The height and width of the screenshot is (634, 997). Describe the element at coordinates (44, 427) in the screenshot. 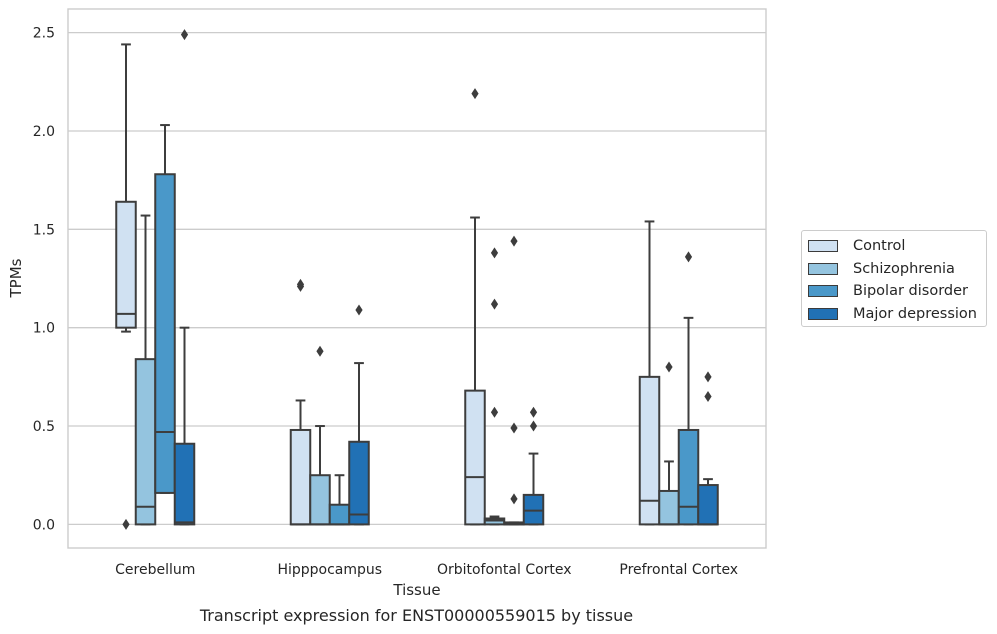

I see `y-tick-label: 0.5` at that location.